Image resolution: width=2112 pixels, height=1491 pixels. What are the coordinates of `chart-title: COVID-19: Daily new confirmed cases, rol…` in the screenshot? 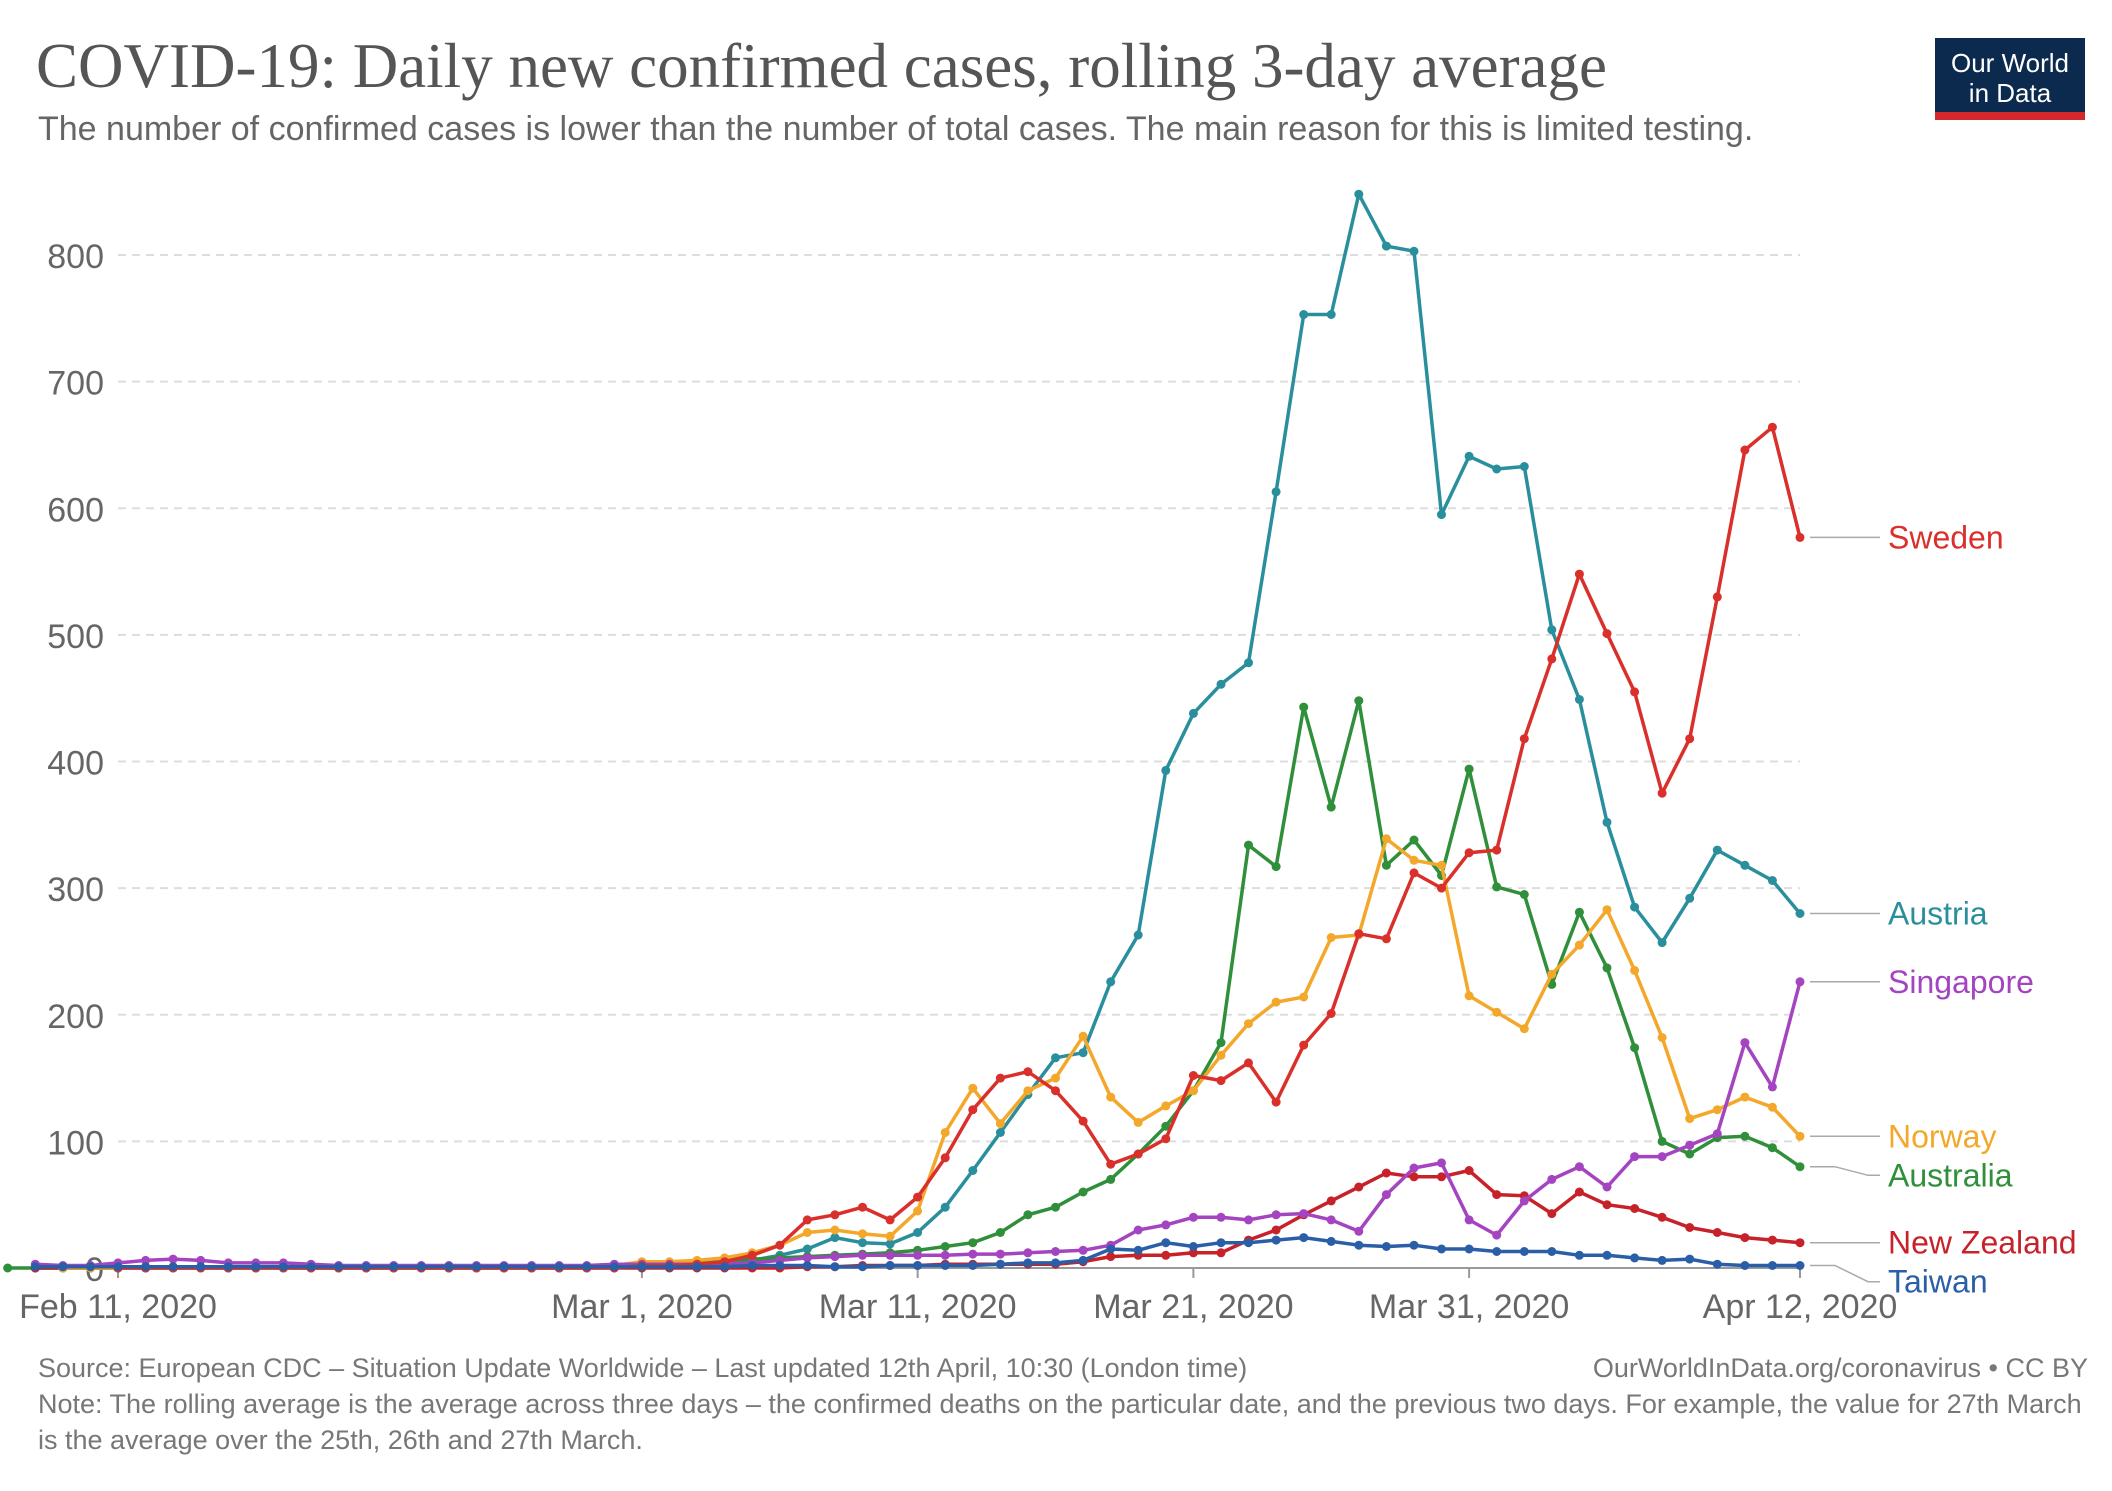 It's located at (821, 66).